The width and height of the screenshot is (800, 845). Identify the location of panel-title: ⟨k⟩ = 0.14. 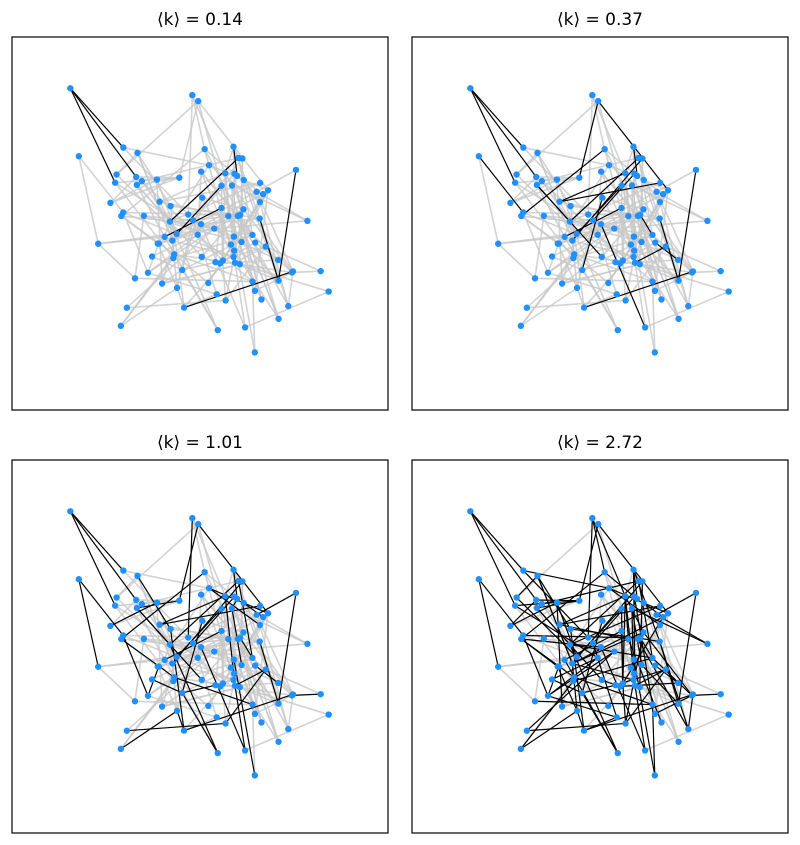
(200, 20).